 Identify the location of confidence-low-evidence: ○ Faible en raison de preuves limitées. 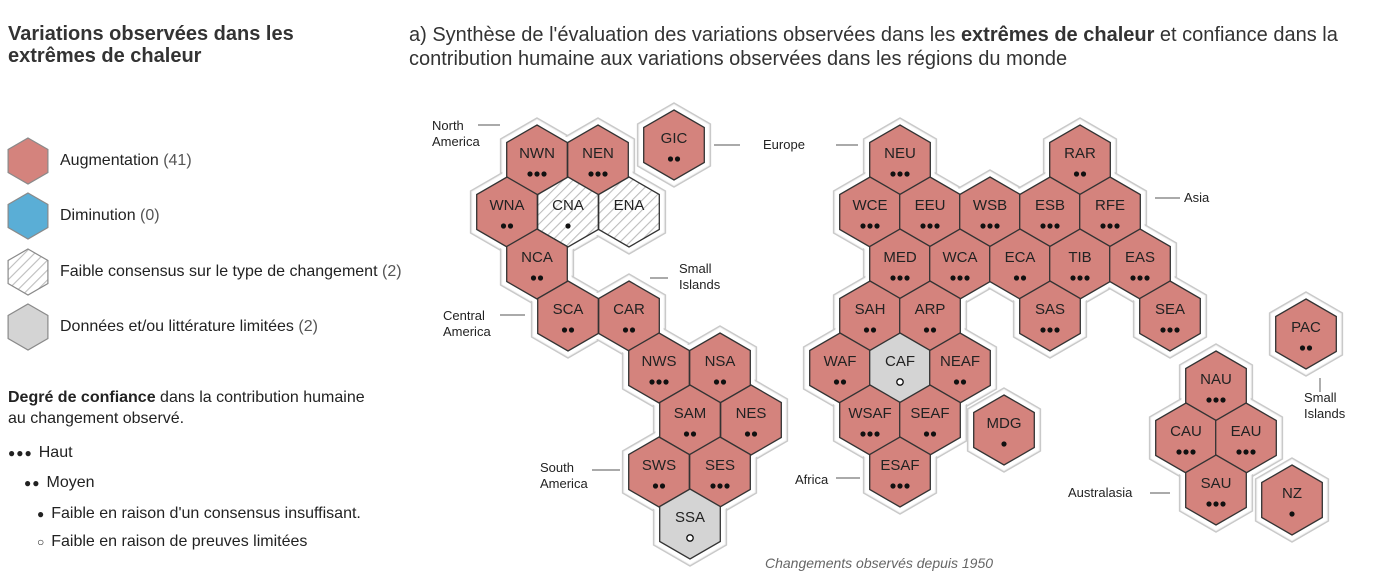
(172, 542).